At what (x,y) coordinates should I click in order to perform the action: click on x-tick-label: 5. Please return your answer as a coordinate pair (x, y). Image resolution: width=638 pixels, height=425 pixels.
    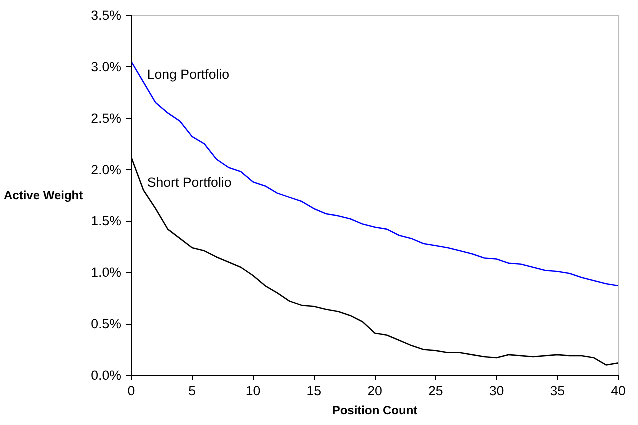
    Looking at the image, I should click on (192, 391).